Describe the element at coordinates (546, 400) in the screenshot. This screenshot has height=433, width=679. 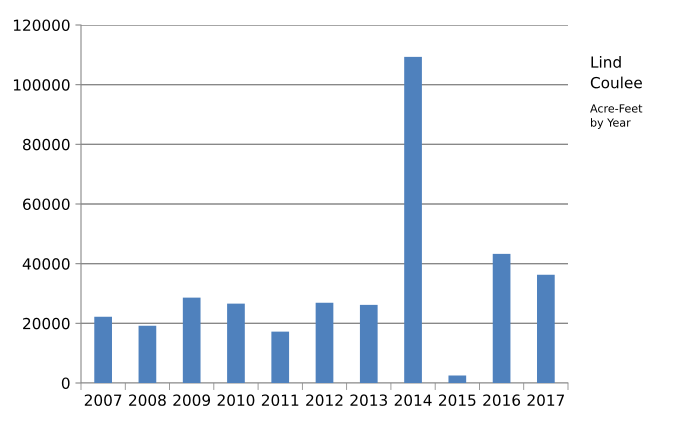
I see `x-tick-label: 2017` at that location.